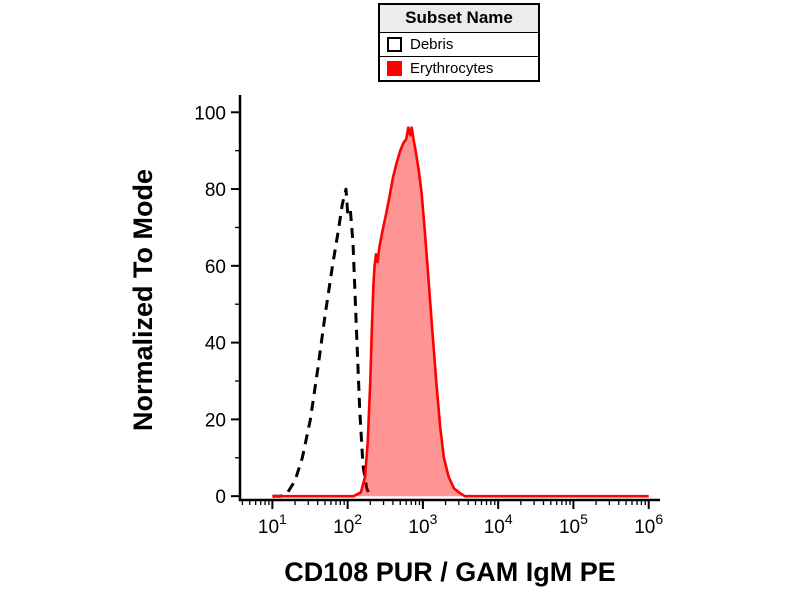  I want to click on svg-text: 10⁶, so click(648, 524).